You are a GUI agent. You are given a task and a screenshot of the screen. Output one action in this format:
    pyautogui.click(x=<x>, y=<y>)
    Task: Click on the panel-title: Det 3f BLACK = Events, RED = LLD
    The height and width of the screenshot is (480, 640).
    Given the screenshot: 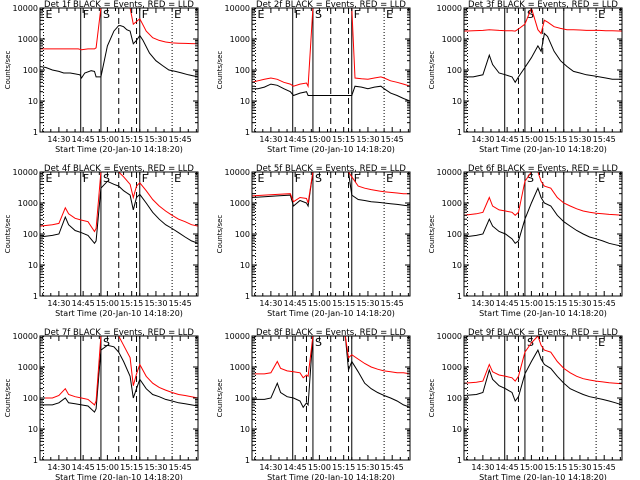 What is the action you would take?
    pyautogui.click(x=543, y=5)
    